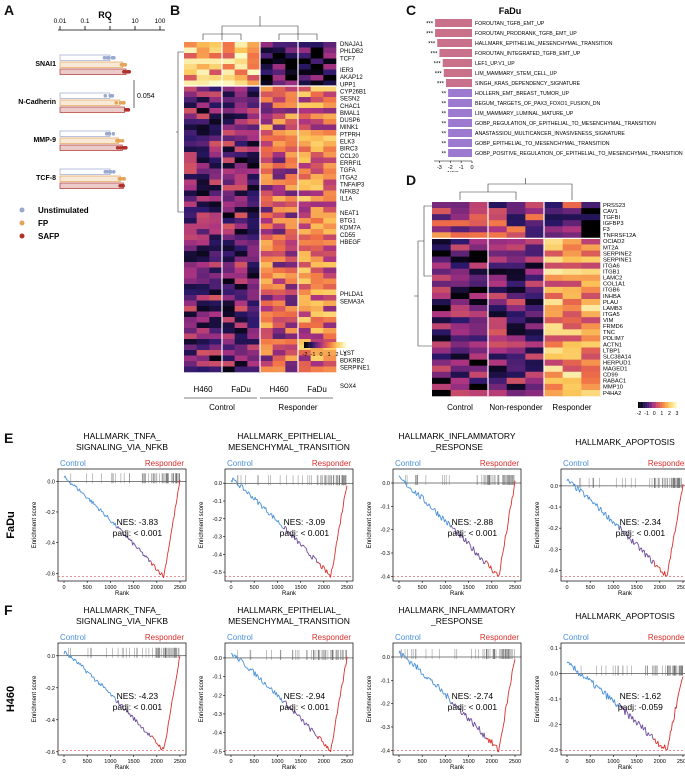 This screenshot has height=784, width=685. I want to click on gene-label: KDM7A, so click(350, 229).